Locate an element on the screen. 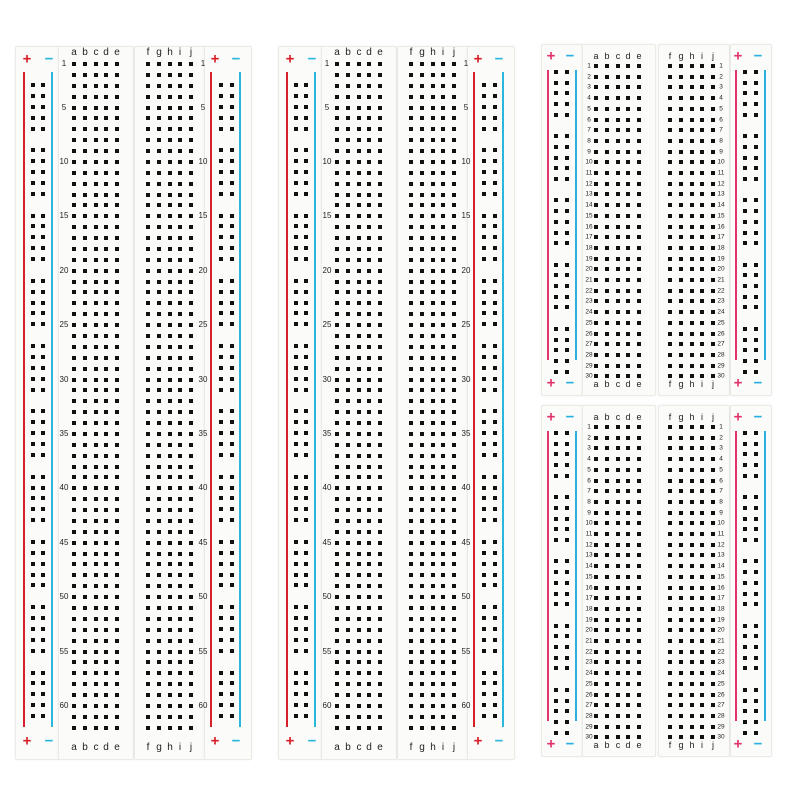 The image size is (800, 800). row-number: 55 is located at coordinates (203, 651).